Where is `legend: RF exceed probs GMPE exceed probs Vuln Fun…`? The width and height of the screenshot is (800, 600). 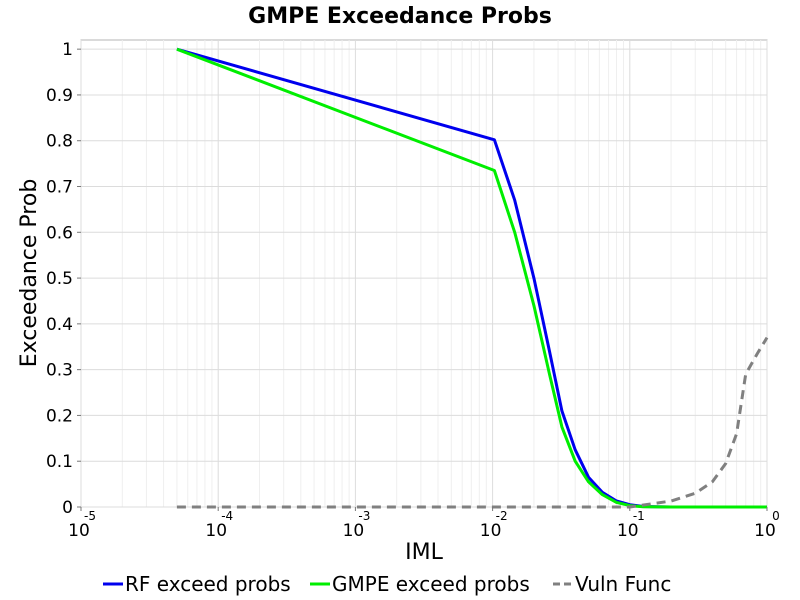 legend: RF exceed probs GMPE exceed probs Vuln Fun… is located at coordinates (387, 584).